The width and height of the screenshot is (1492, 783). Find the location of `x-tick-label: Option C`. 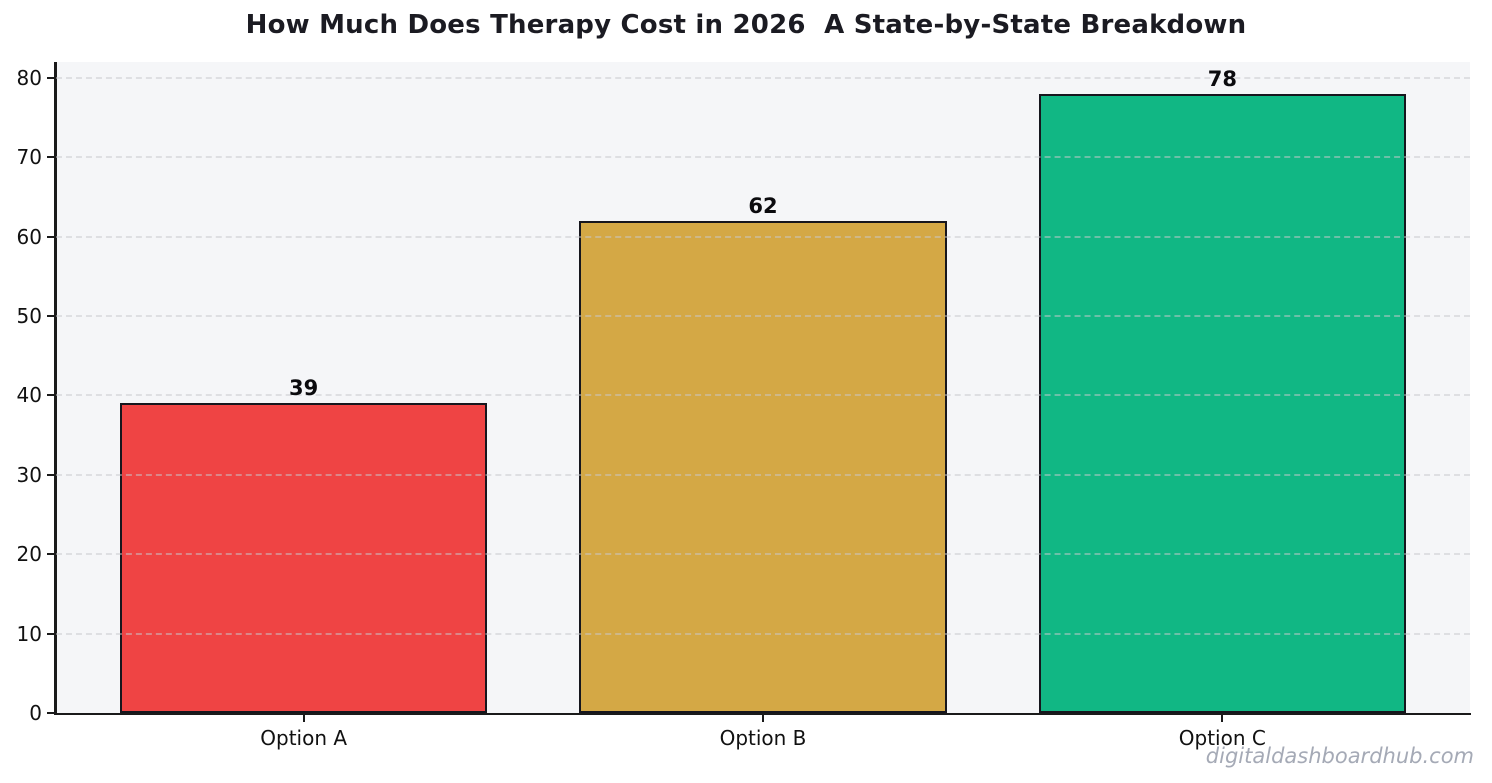

x-tick-label: Option C is located at coordinates (1222, 738).